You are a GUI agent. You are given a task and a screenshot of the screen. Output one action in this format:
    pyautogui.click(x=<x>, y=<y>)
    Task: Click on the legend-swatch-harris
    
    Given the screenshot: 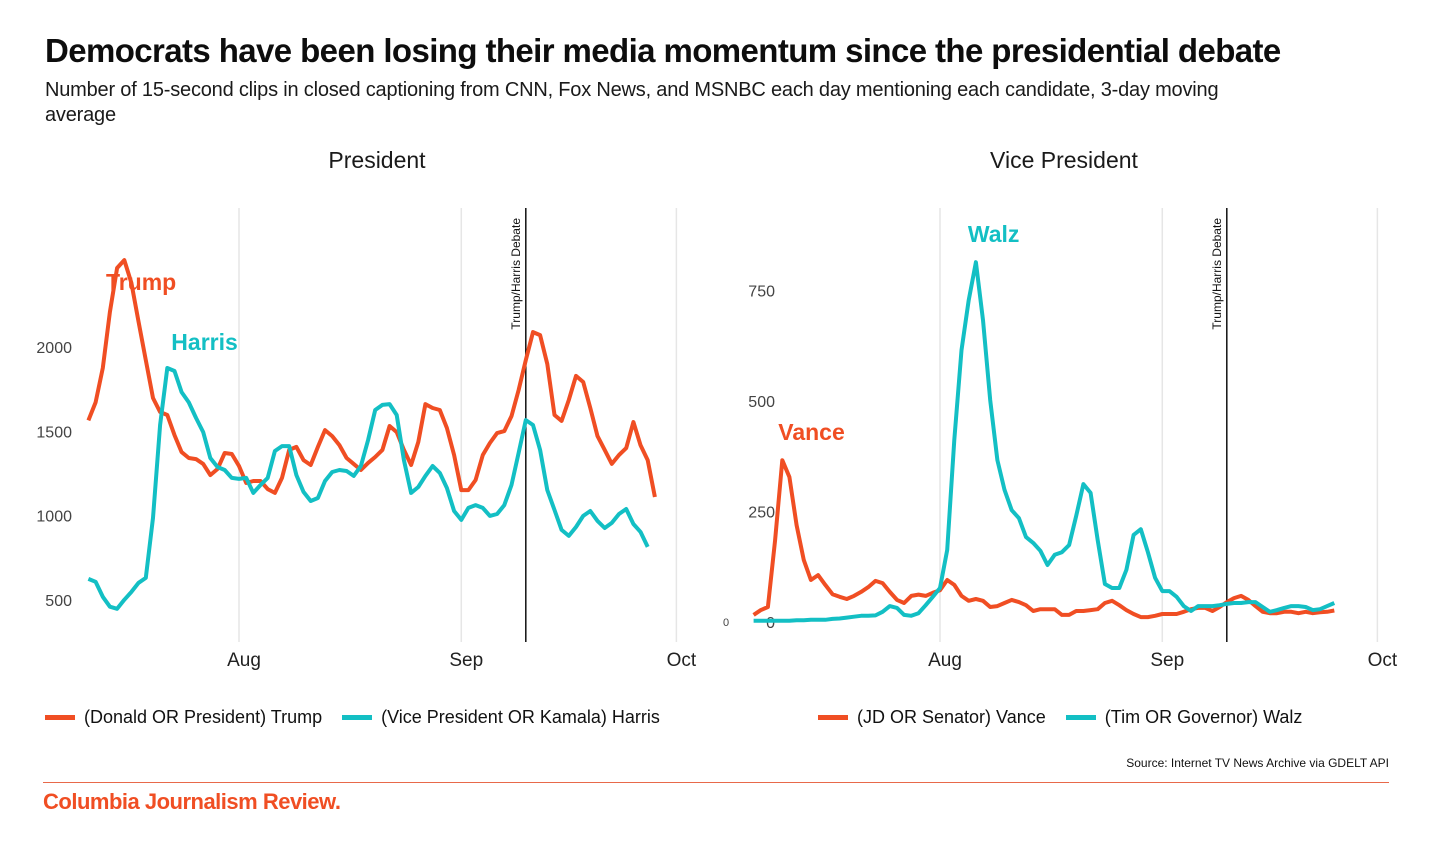 What is the action you would take?
    pyautogui.click(x=357, y=717)
    